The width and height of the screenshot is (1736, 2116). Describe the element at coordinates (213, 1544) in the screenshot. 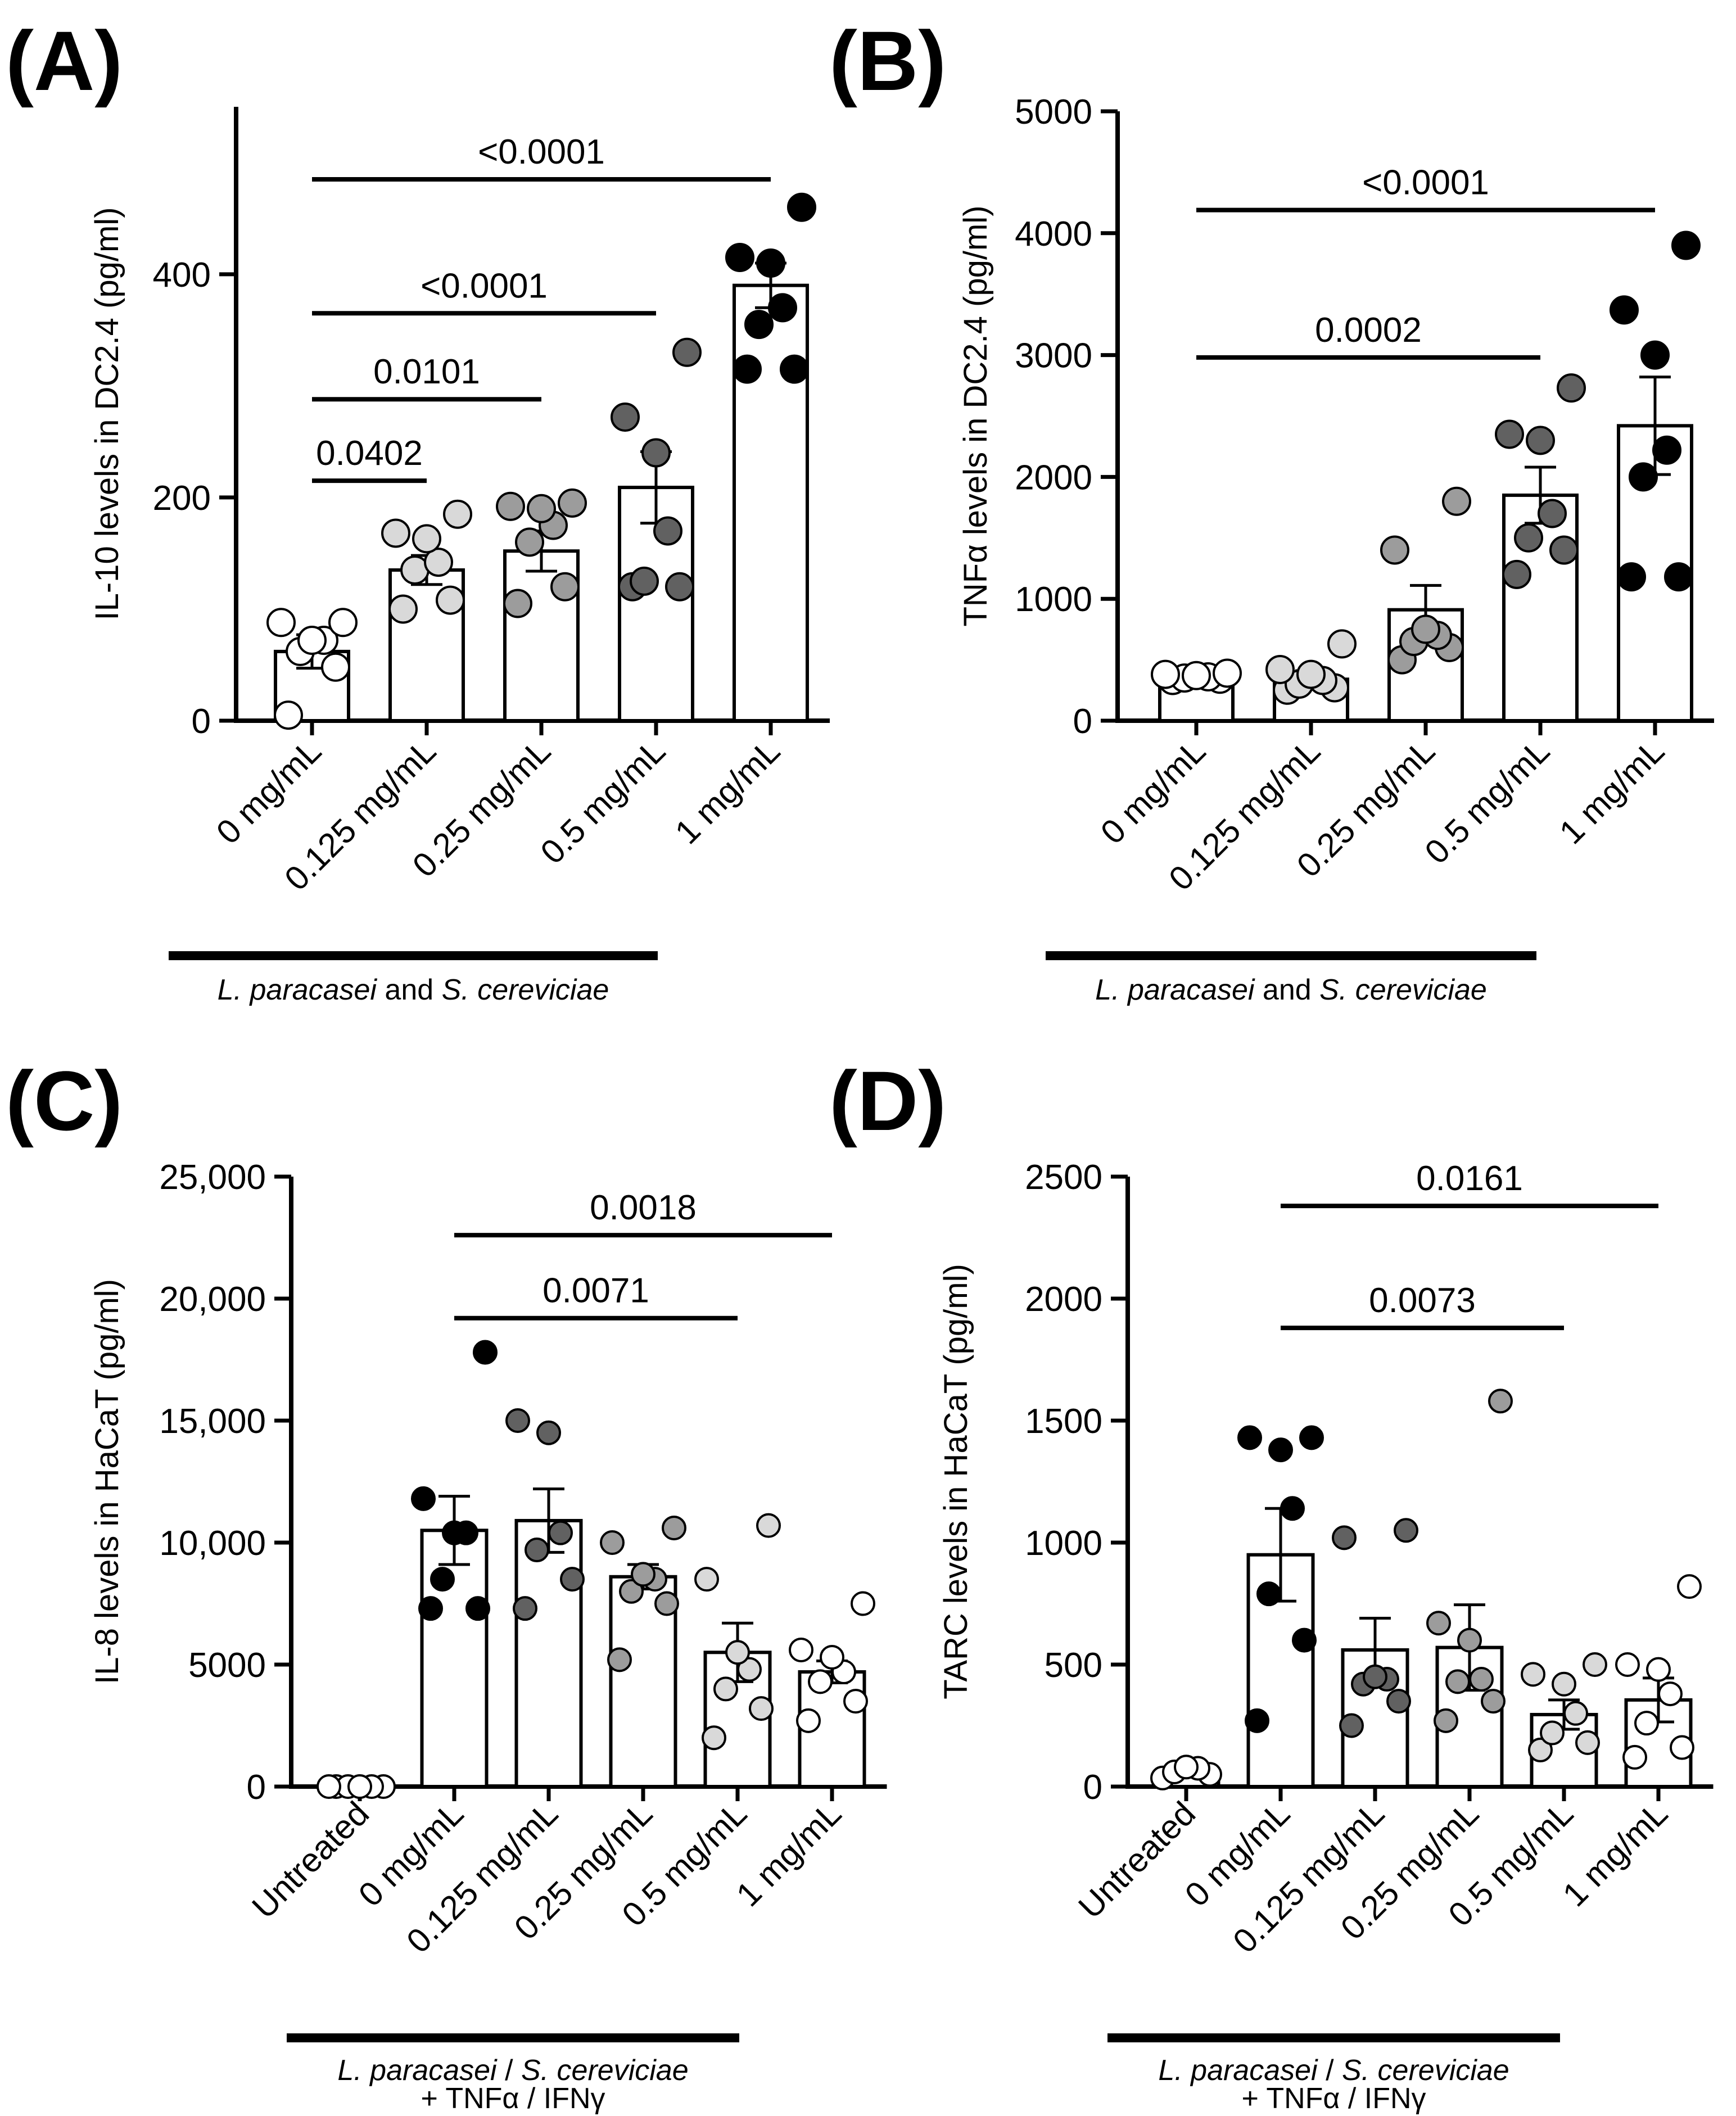

I see `panel-c-y-tick-label: 10,000` at that location.